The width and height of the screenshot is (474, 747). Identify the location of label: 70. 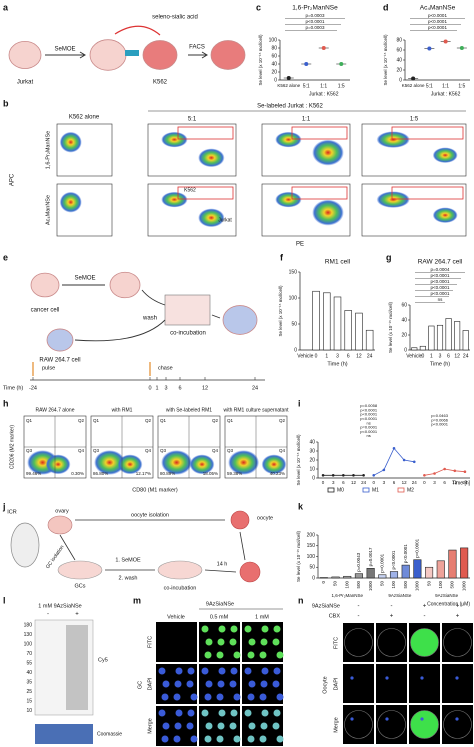
(29, 654).